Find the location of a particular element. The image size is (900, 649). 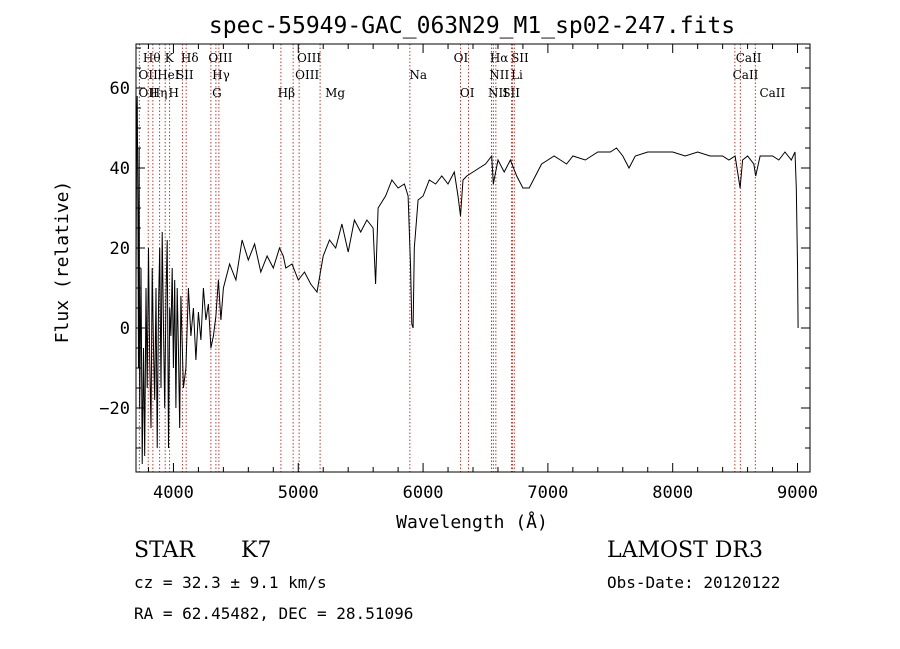

line-label: Hθ is located at coordinates (152, 58).